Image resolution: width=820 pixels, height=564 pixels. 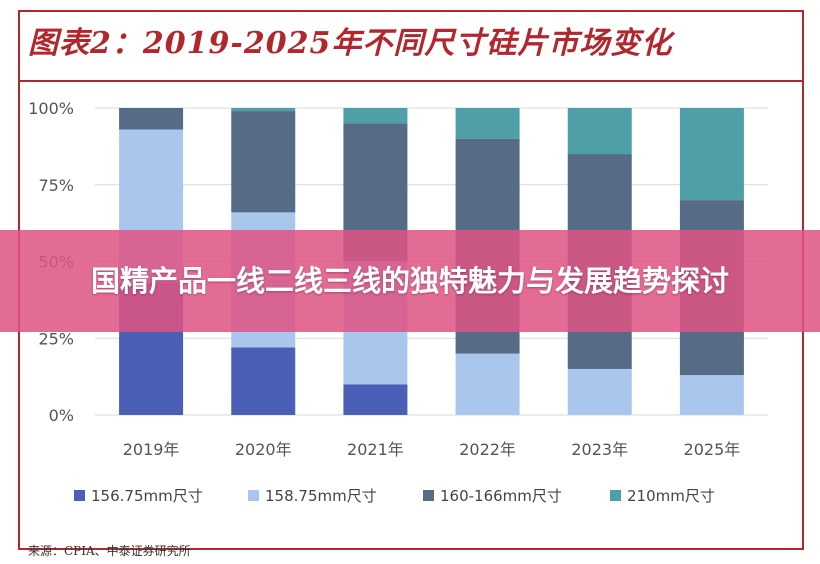 What do you see at coordinates (501, 496) in the screenshot?
I see `legend-label: 160-166mm尺寸` at bounding box center [501, 496].